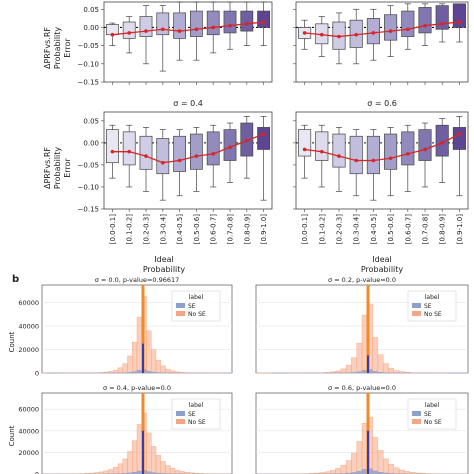 Image resolution: width=474 pixels, height=474 pixels. Describe the element at coordinates (112, 146) in the screenshot. I see `box-[0.0-0.1]` at that location.